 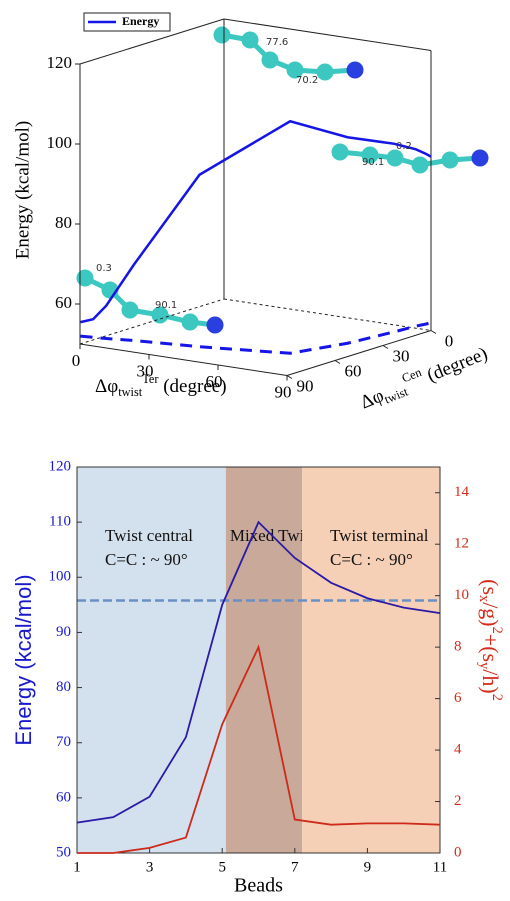 I want to click on y-tick-label: 110, so click(x=60, y=522).